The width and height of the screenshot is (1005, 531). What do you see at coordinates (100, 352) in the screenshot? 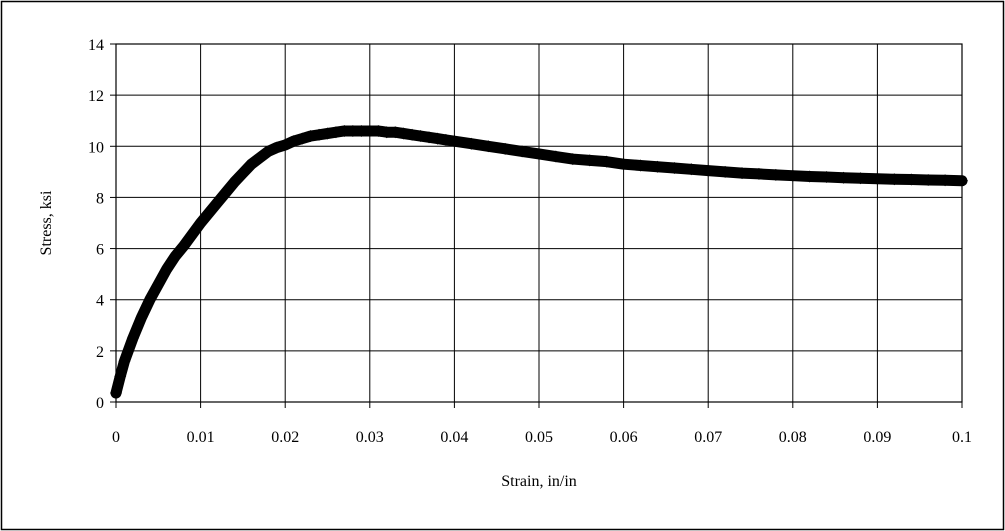
I see `y-tick-label: 2` at bounding box center [100, 352].